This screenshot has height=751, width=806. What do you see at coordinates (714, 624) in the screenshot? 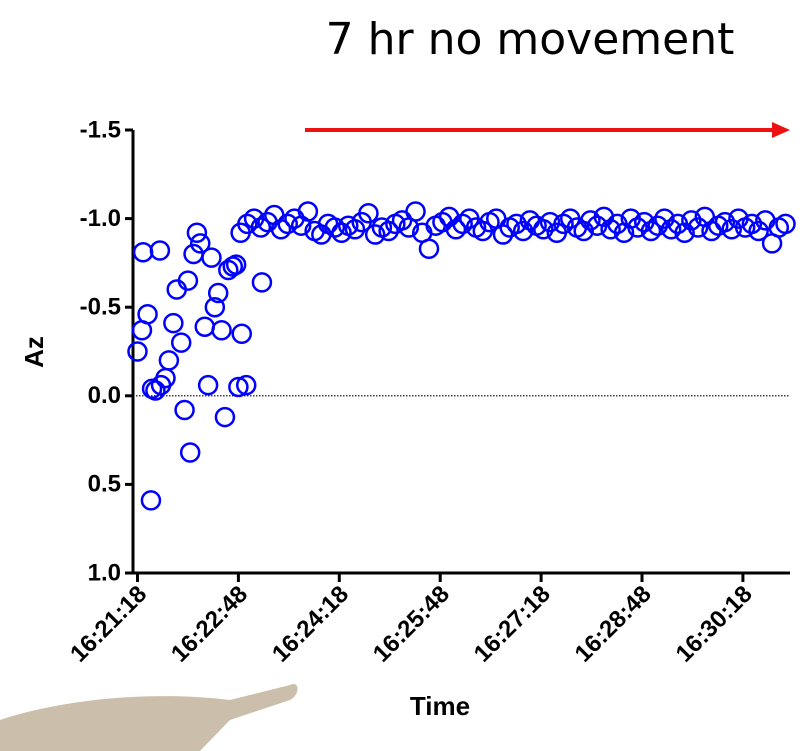
I see `x-tick-label: 16:30:18` at bounding box center [714, 624].